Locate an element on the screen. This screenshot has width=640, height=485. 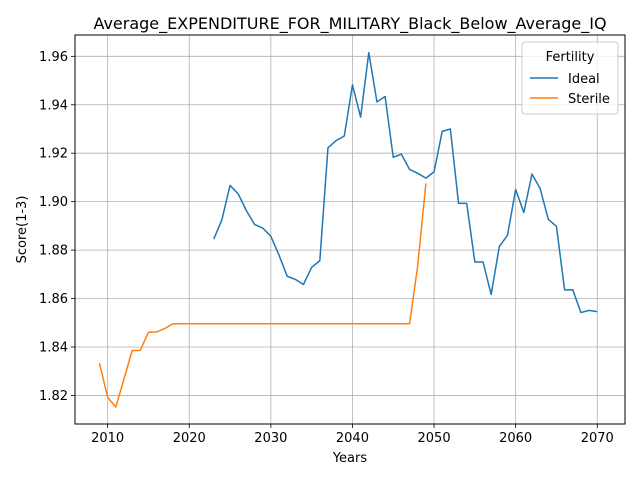
x-tick-label: 2020 is located at coordinates (189, 438).